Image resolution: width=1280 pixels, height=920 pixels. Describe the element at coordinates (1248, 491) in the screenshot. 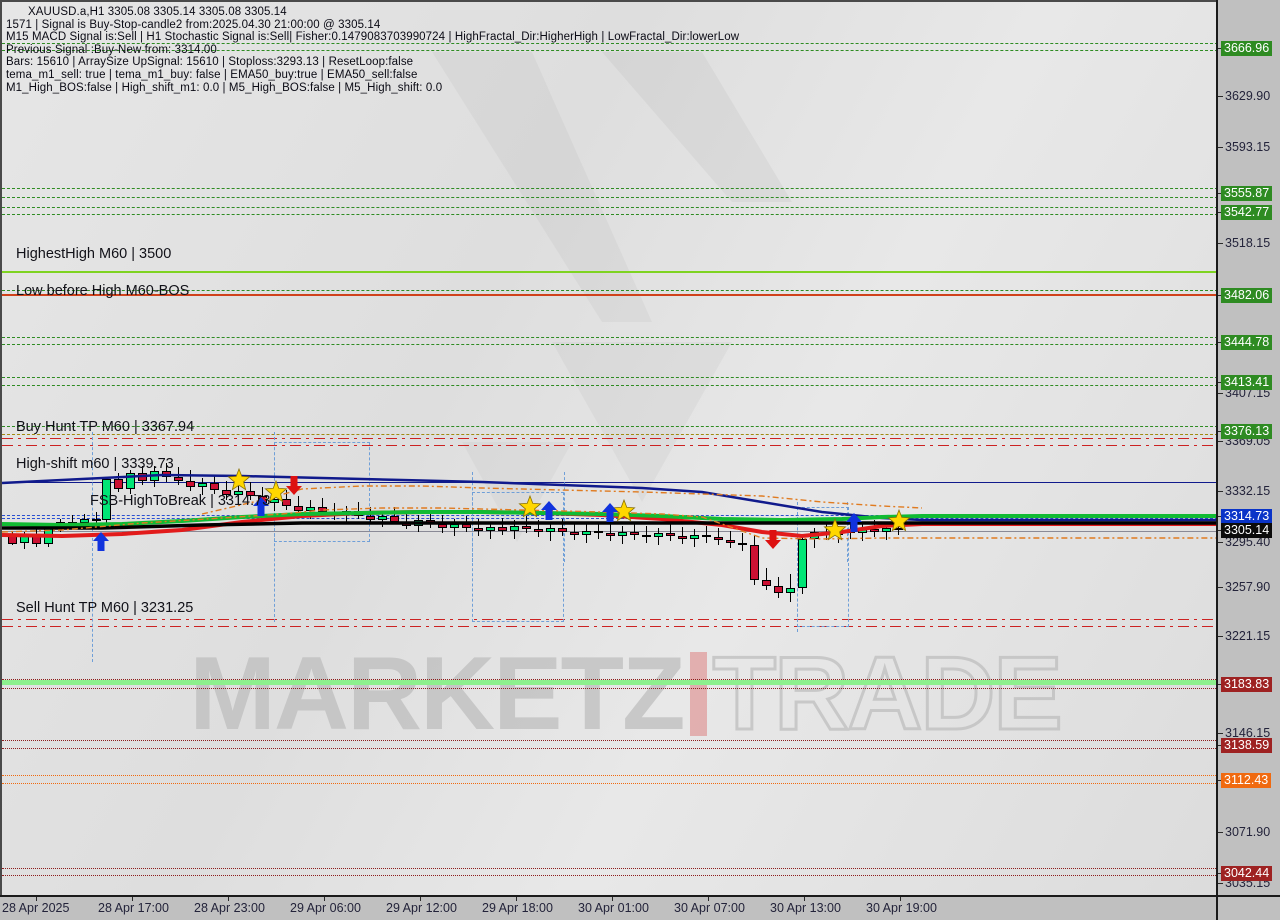

I see `price-axis-label: 3332.15` at that location.